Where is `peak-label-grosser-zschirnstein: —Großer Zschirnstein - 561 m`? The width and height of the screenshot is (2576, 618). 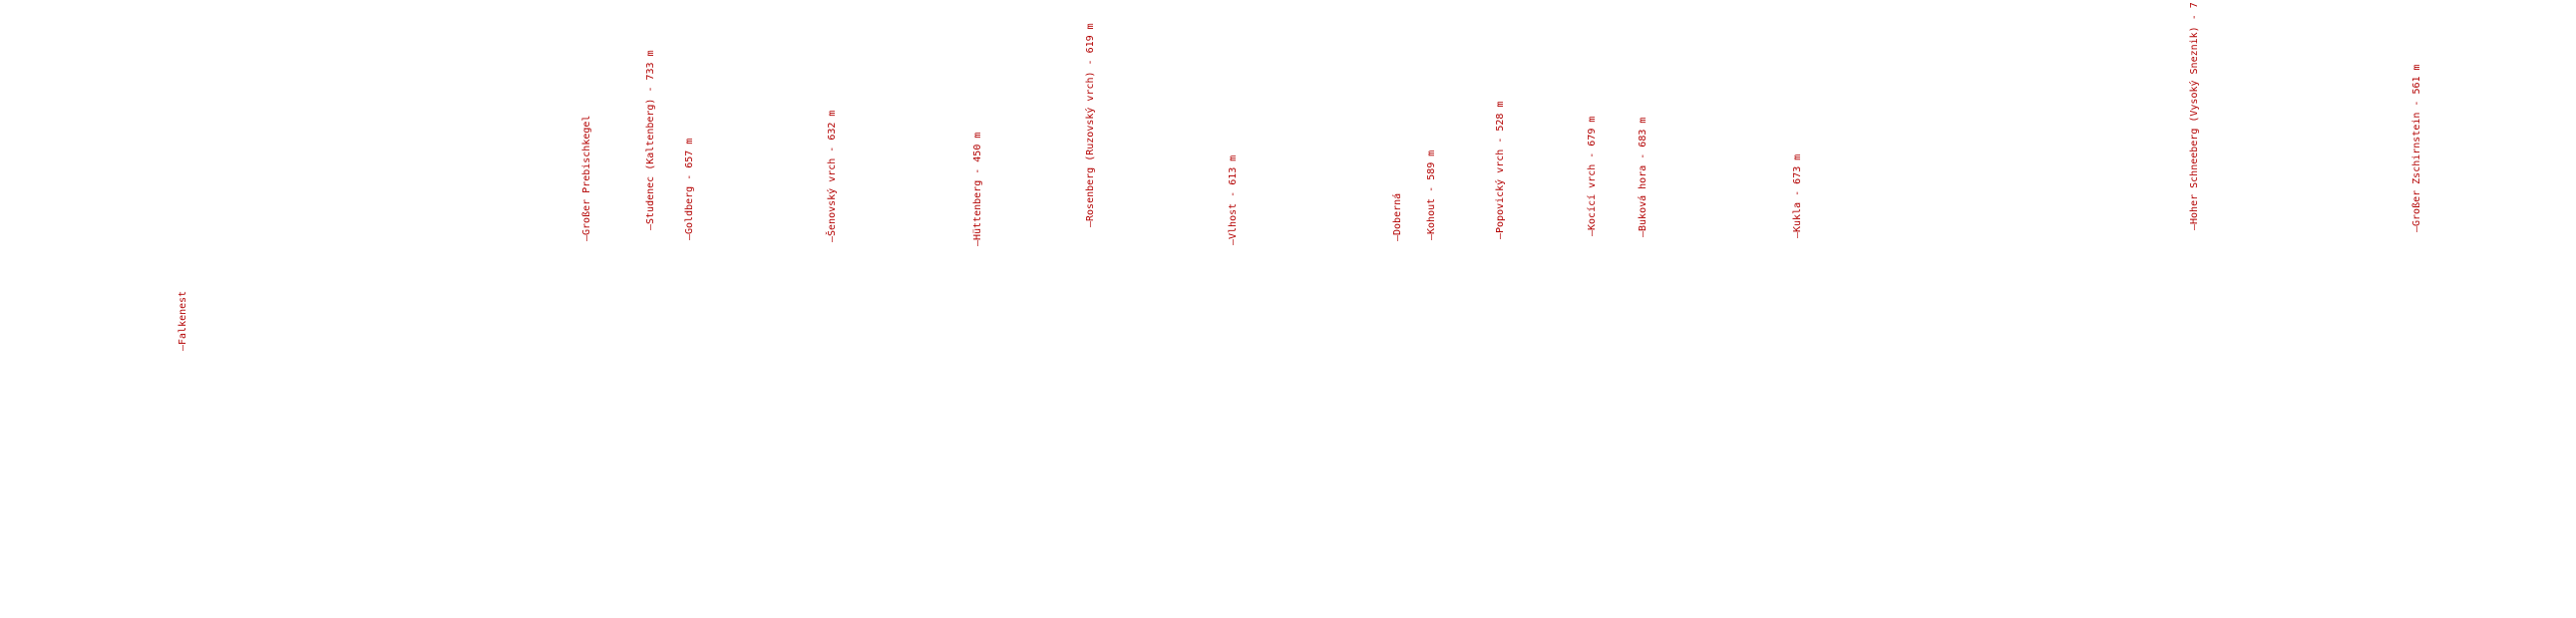
peak-label-grosser-zschirnstein: —Großer Zschirnstein - 561 m is located at coordinates (2416, 148).